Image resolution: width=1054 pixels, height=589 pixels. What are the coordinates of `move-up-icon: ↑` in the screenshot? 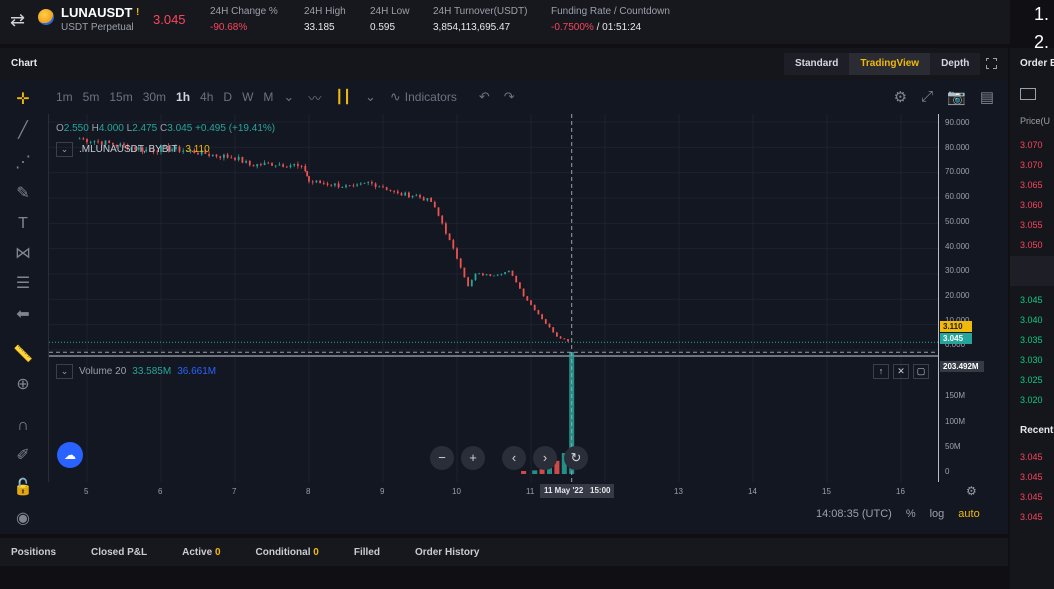 It's located at (881, 371).